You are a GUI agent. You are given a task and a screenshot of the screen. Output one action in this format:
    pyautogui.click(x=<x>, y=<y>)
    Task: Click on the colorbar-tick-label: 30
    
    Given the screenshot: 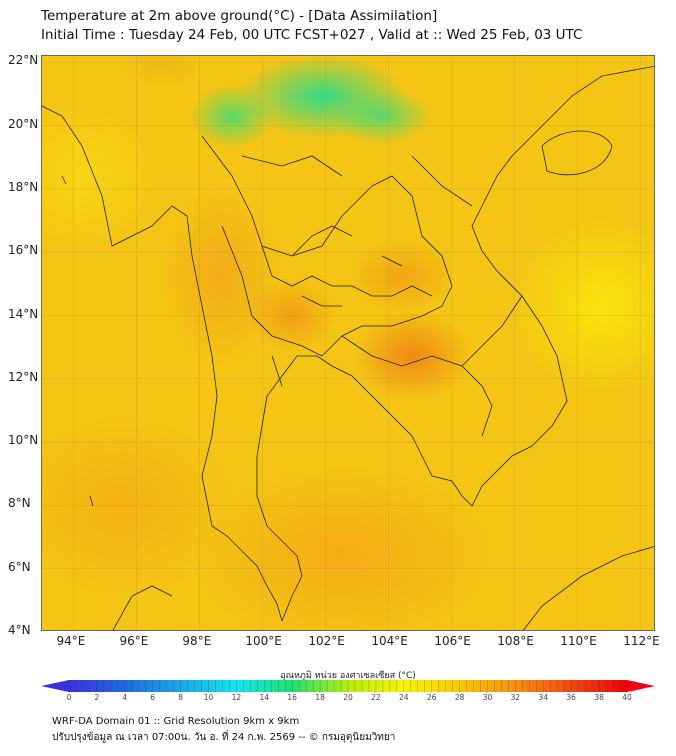 What is the action you would take?
    pyautogui.click(x=487, y=697)
    